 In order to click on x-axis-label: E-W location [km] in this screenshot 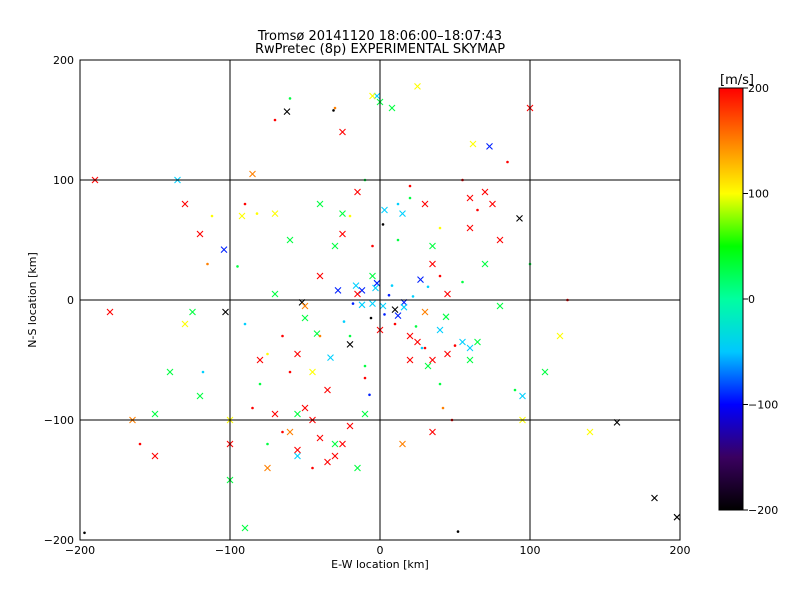, I will do `click(380, 564)`.